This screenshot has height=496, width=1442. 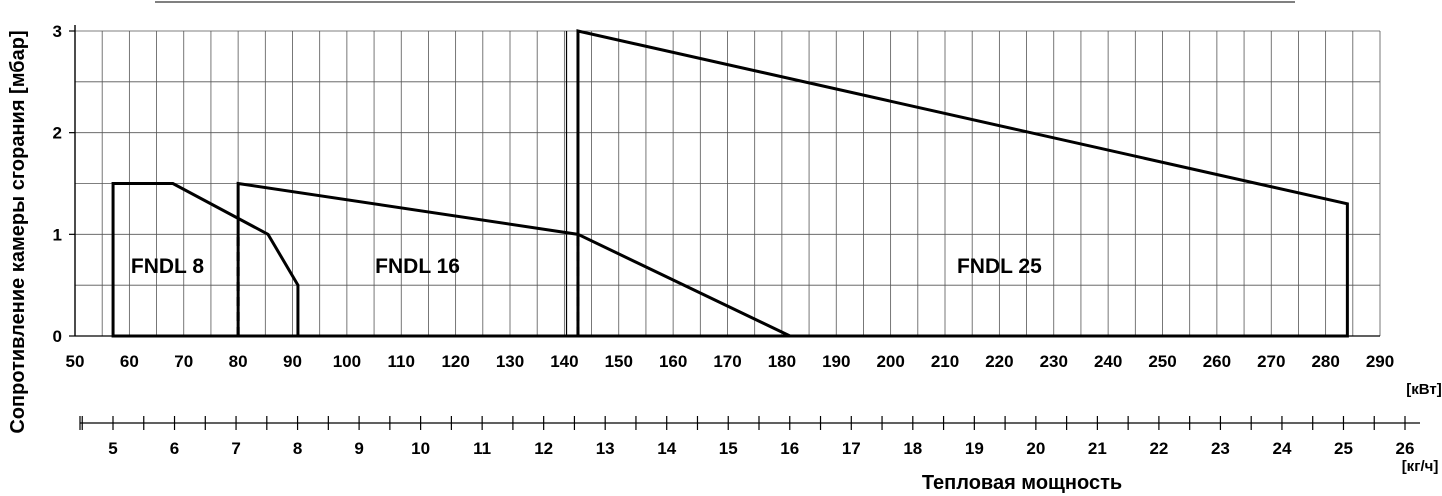 I want to click on x-tick-label: 70, so click(x=183, y=361).